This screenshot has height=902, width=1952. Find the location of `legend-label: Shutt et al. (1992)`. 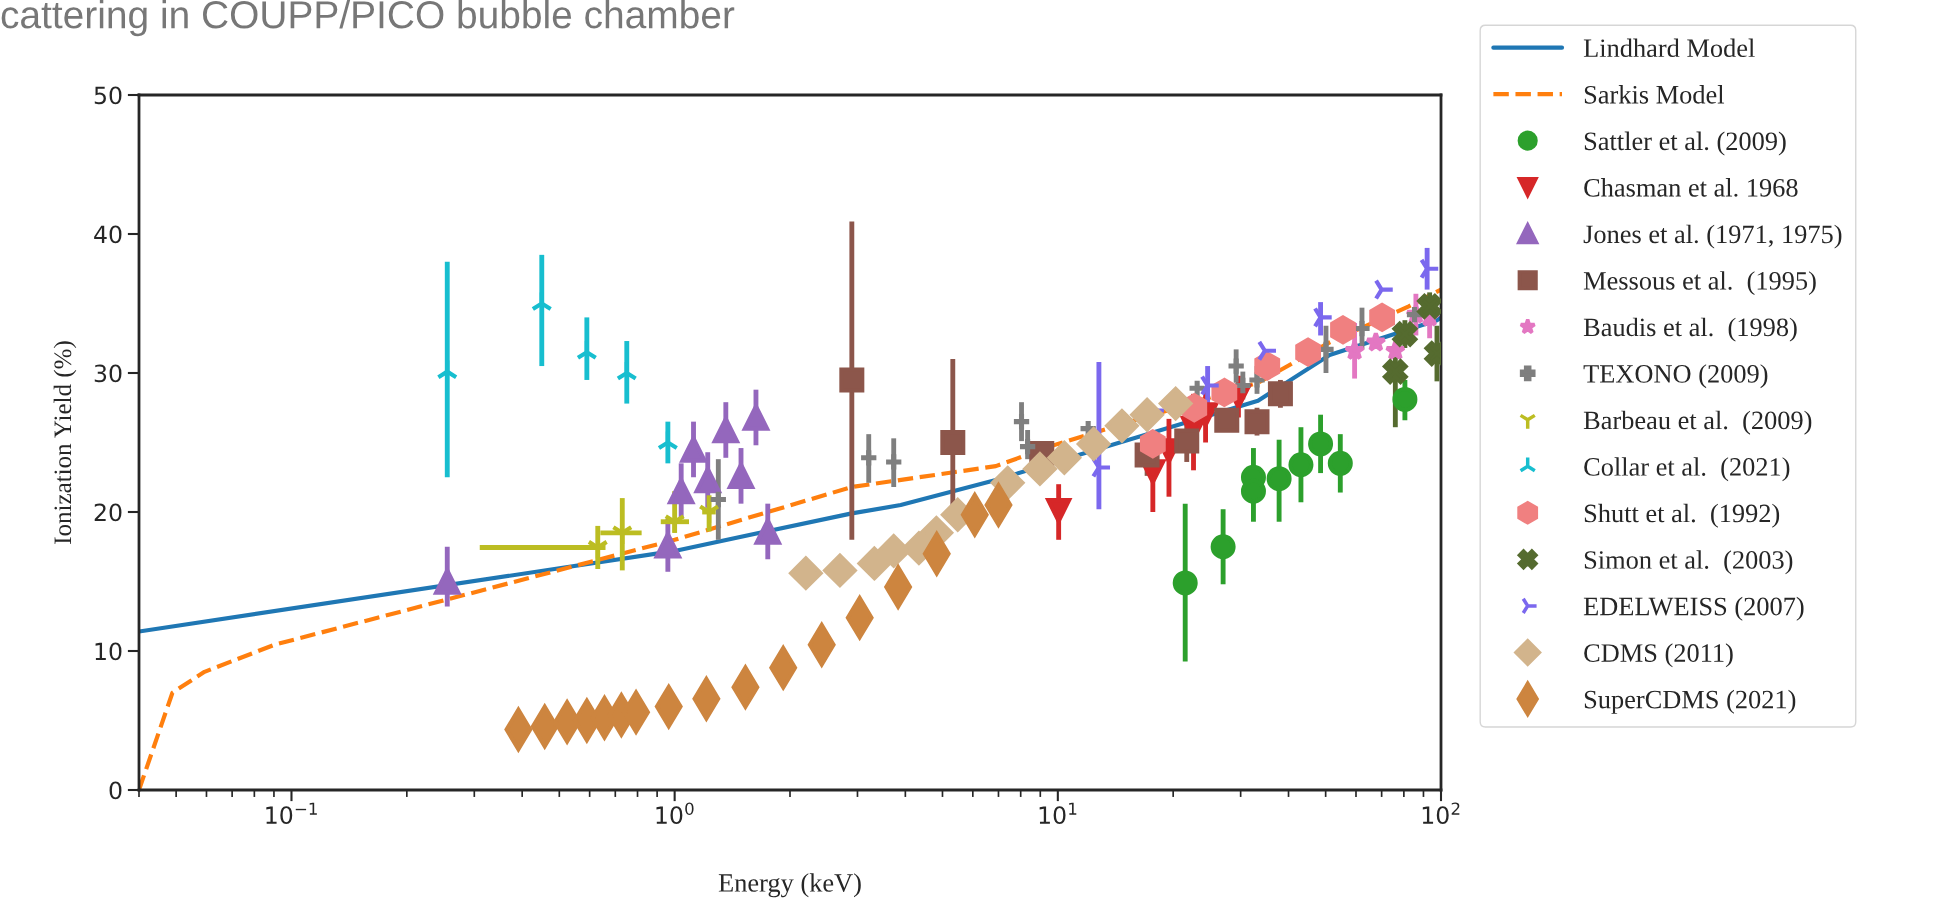

legend-label: Shutt et al. (1992) is located at coordinates (1682, 515).